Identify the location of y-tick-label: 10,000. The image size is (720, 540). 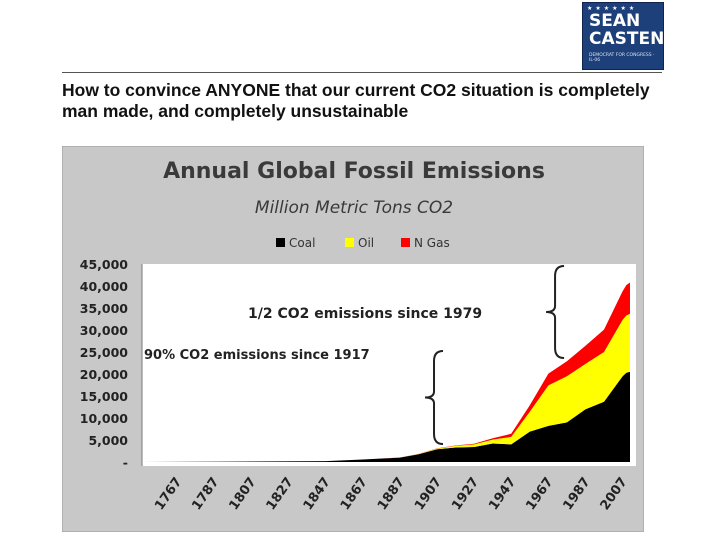
(104, 418).